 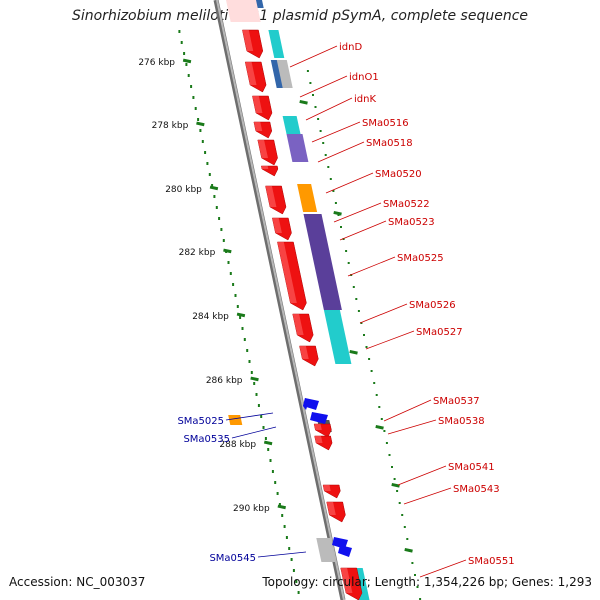 I want to click on tick-label: 280 kbp, so click(x=183, y=190).